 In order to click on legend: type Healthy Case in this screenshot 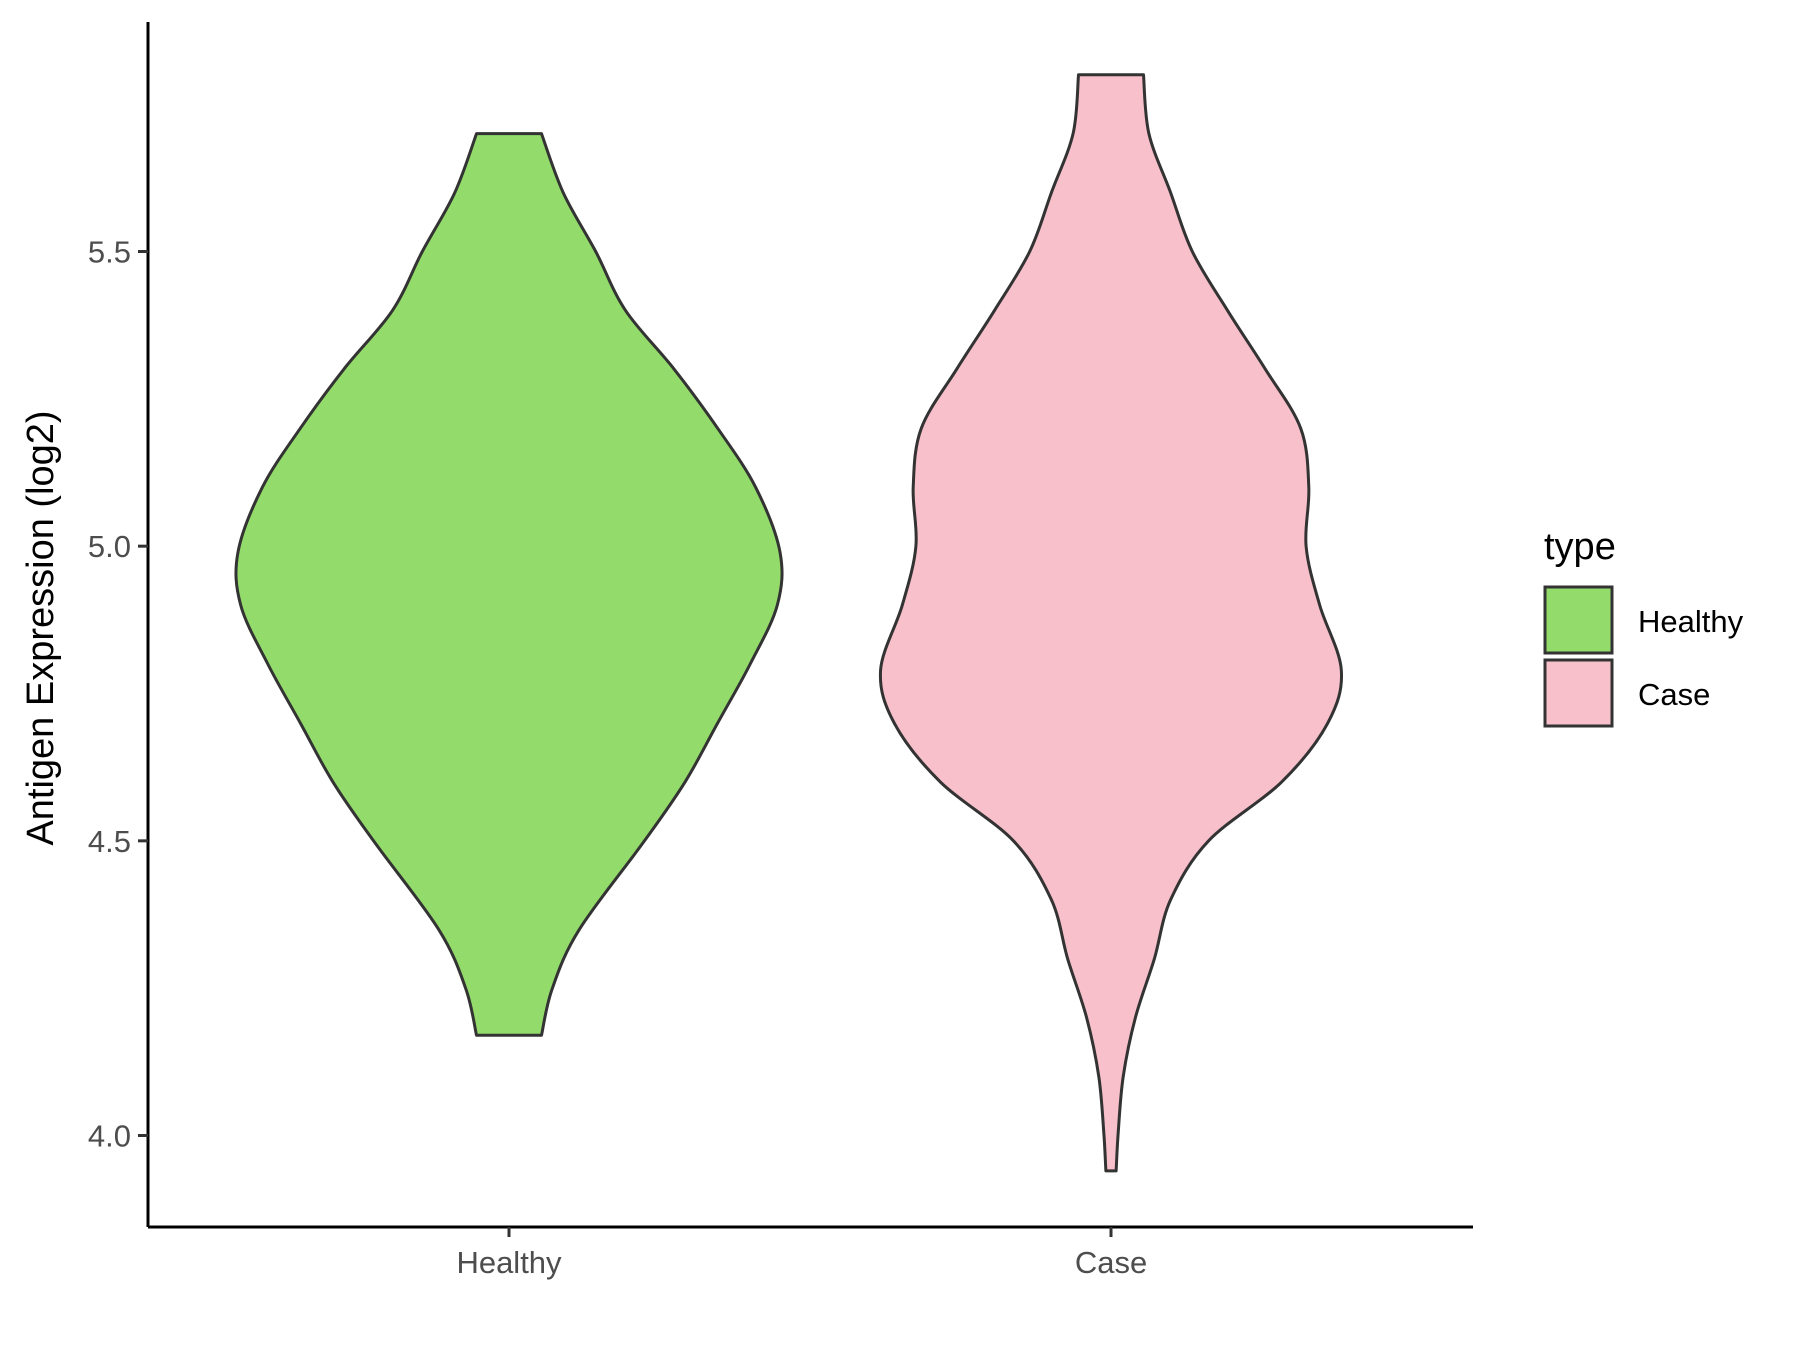, I will do `click(1643, 627)`.